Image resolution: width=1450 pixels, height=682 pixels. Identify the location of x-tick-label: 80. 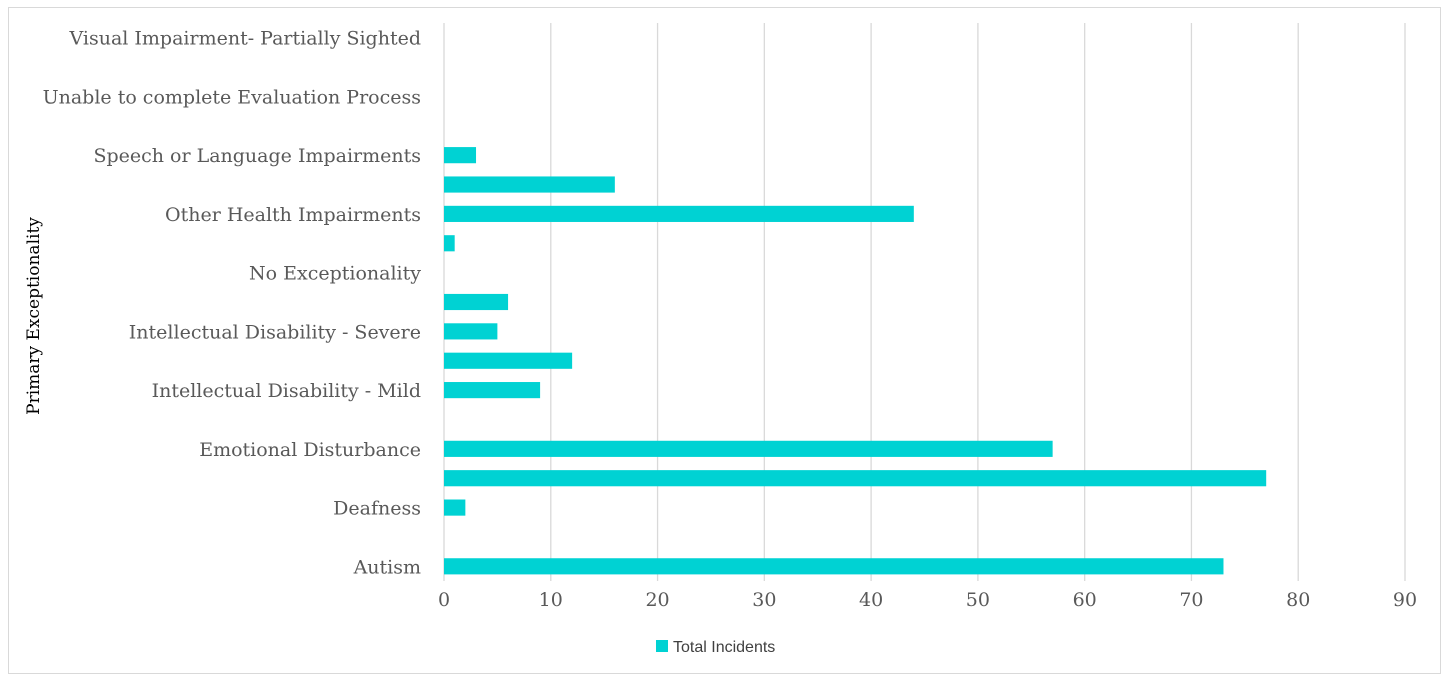
(1298, 600).